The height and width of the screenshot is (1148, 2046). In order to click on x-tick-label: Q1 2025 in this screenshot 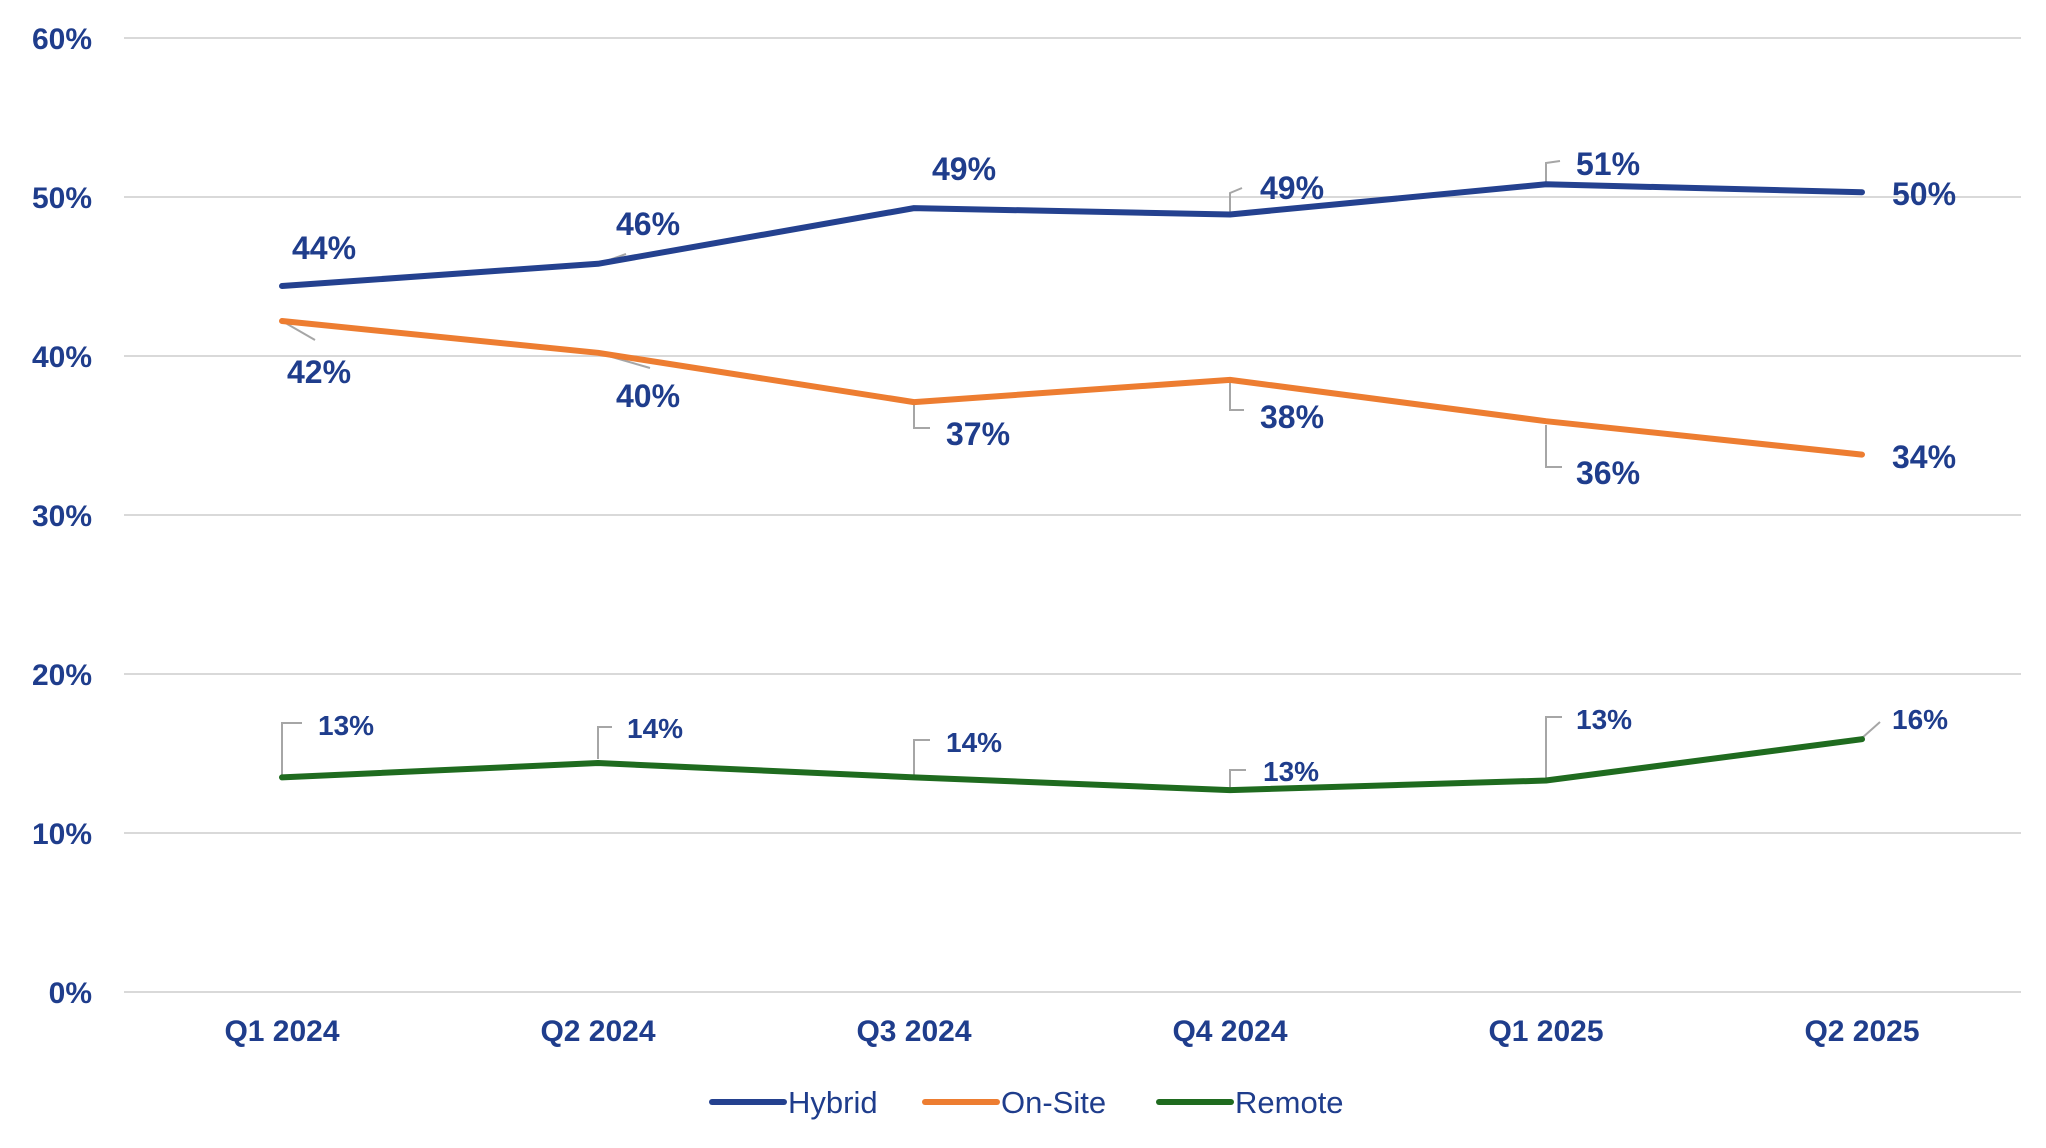, I will do `click(1545, 1031)`.